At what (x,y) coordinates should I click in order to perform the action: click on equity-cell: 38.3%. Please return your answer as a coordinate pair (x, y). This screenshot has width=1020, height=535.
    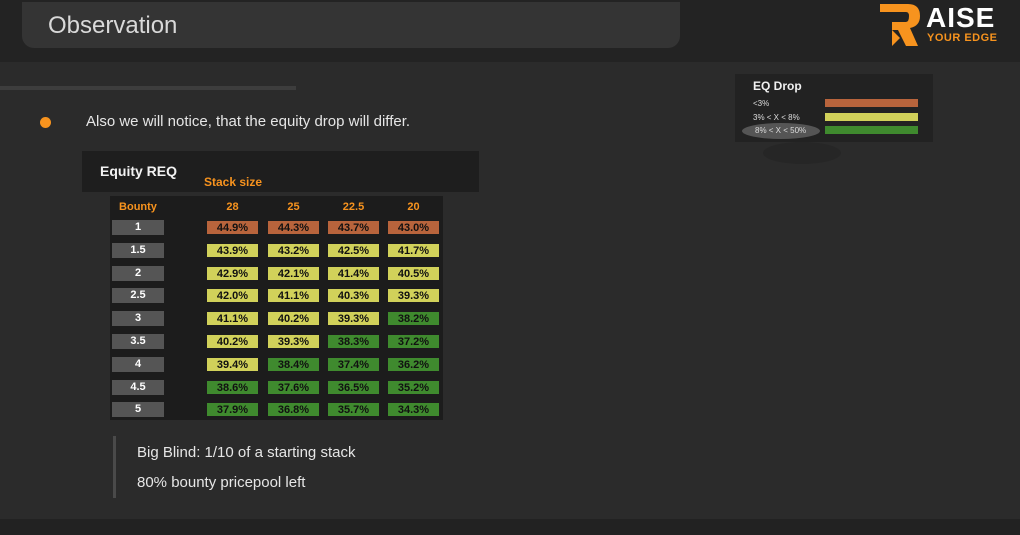
    Looking at the image, I should click on (353, 341).